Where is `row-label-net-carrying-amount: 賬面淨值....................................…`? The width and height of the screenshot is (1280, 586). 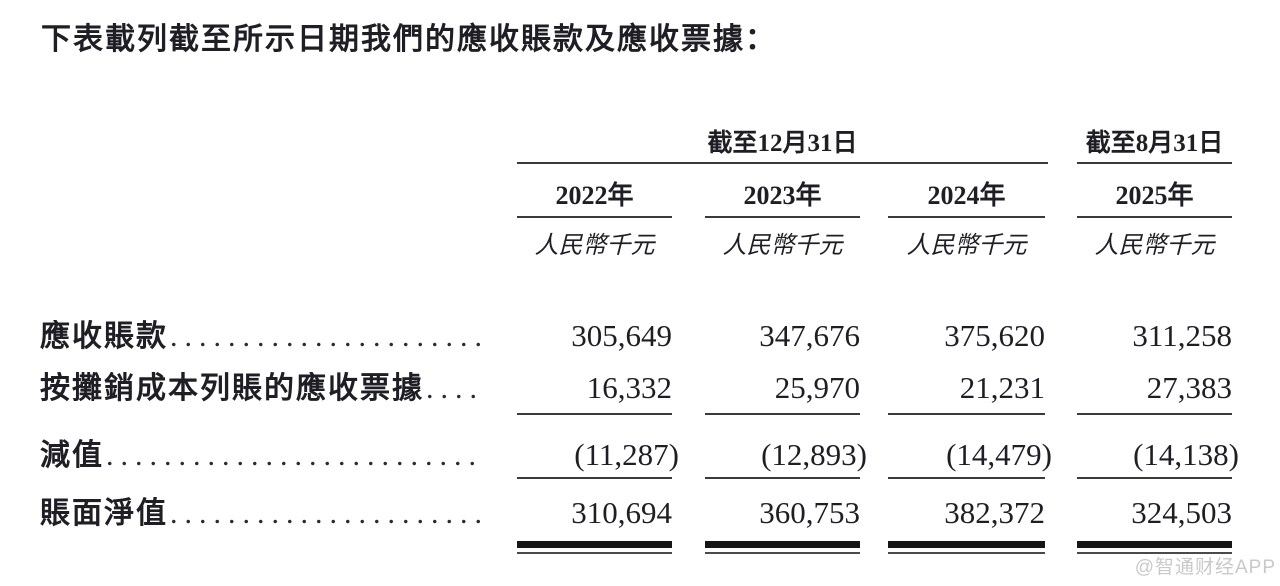 row-label-net-carrying-amount: 賬面淨值....................................… is located at coordinates (261, 514).